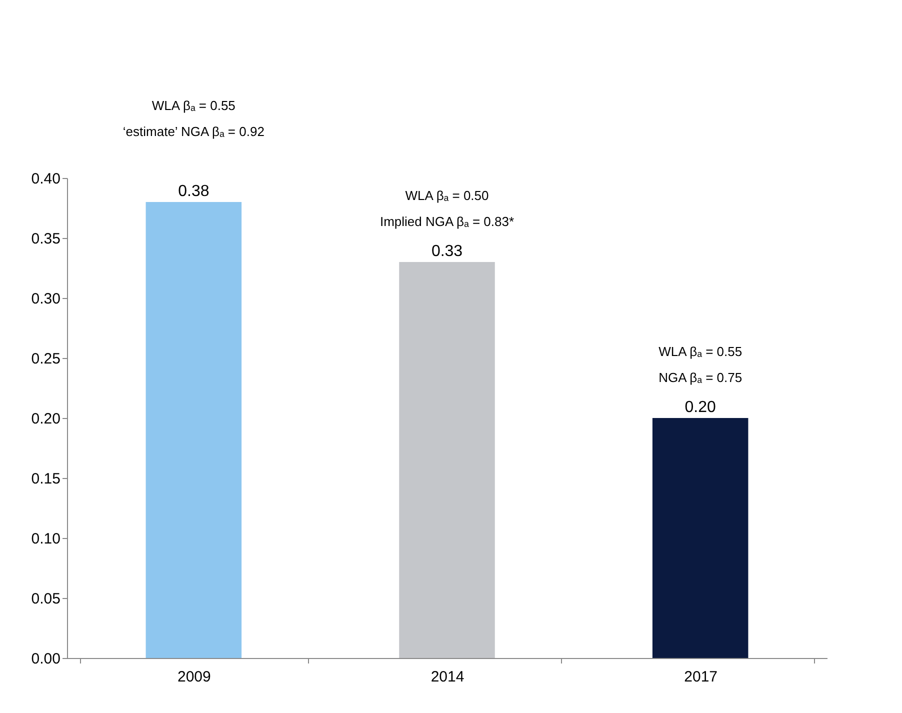  What do you see at coordinates (45, 479) in the screenshot?
I see `y-tick-label: 0.15` at bounding box center [45, 479].